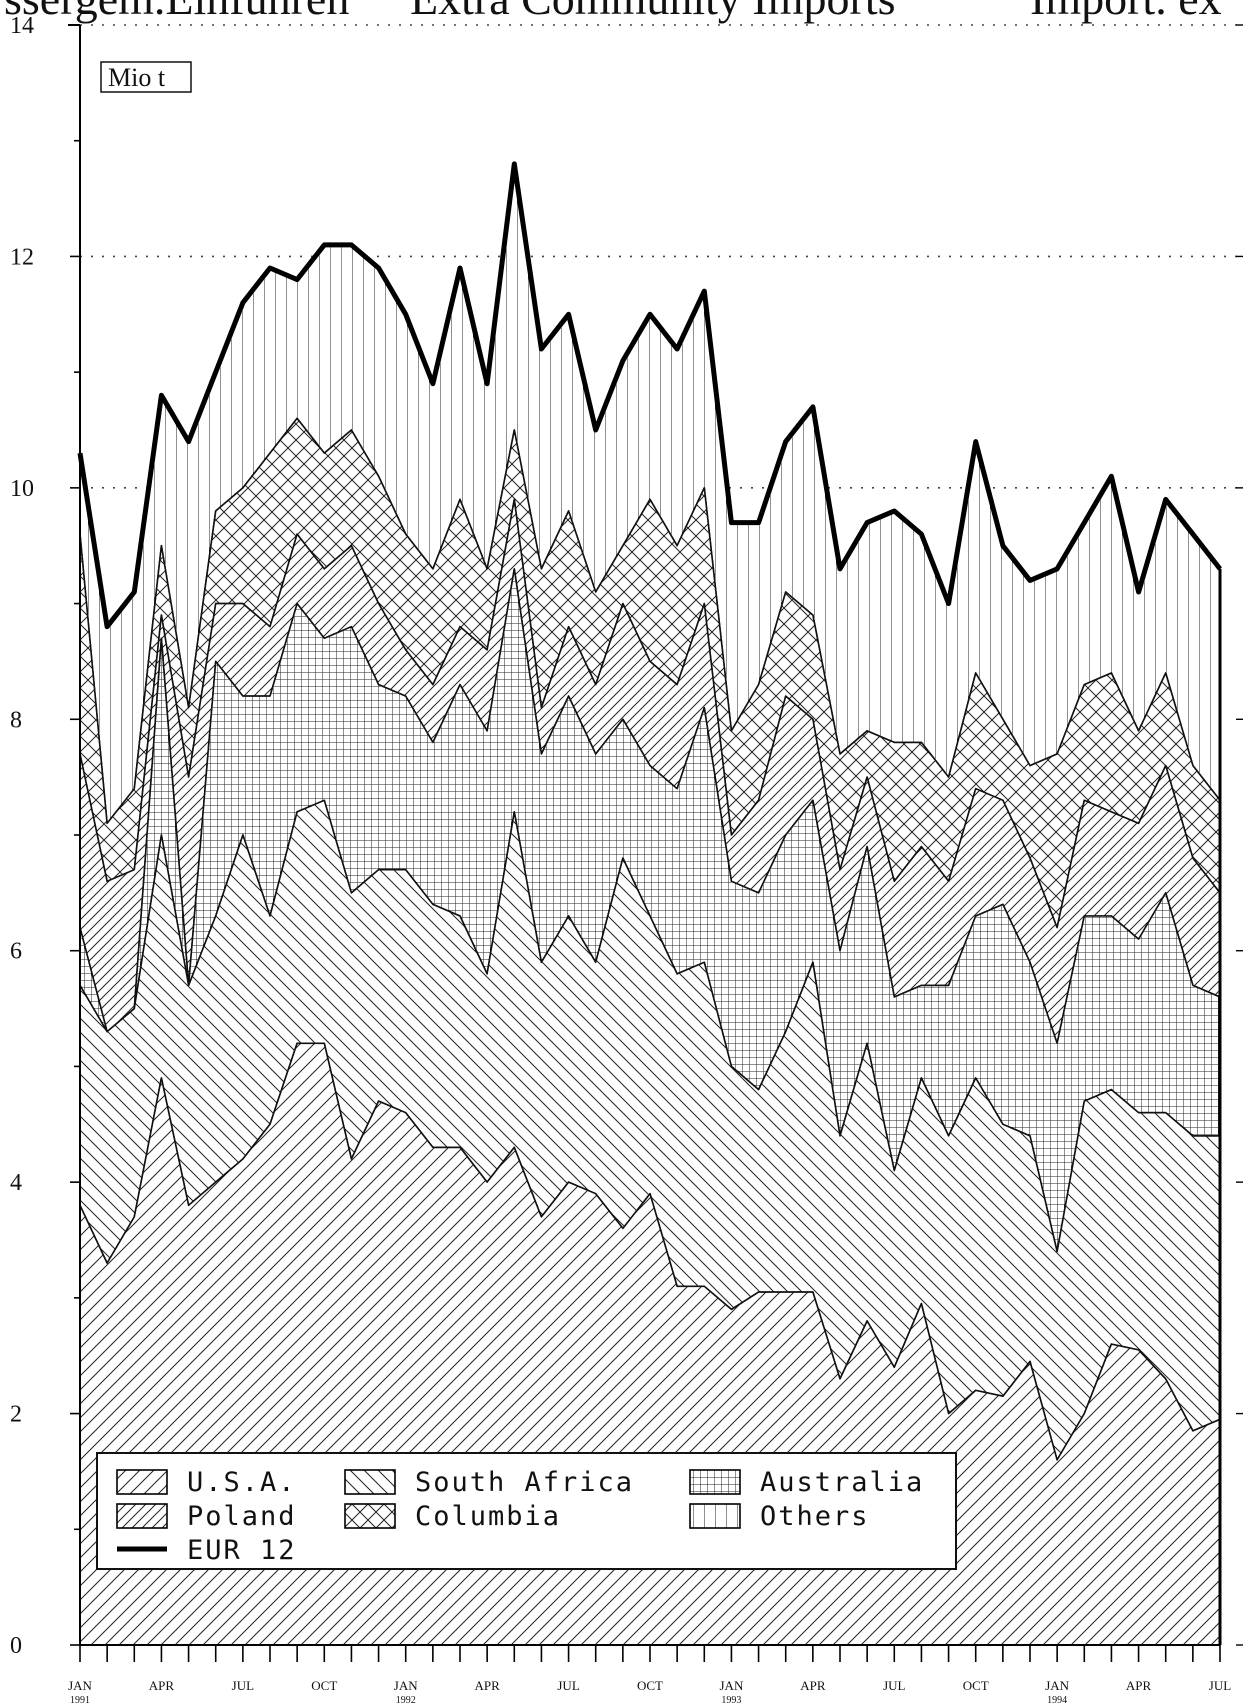 The height and width of the screenshot is (1707, 1243). Describe the element at coordinates (731, 1700) in the screenshot. I see `x-tick-year: 1993` at that location.